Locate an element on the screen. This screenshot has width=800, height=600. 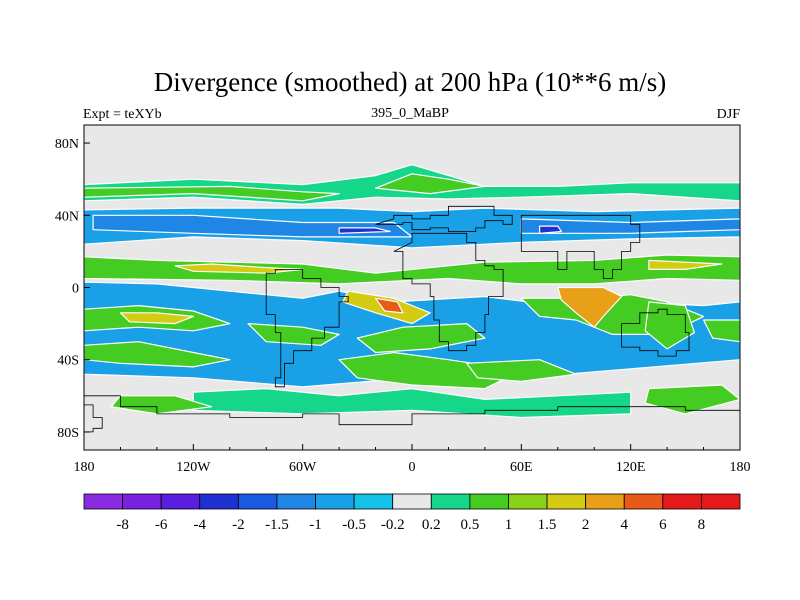
colorbar-label: -0.2 is located at coordinates (393, 525).